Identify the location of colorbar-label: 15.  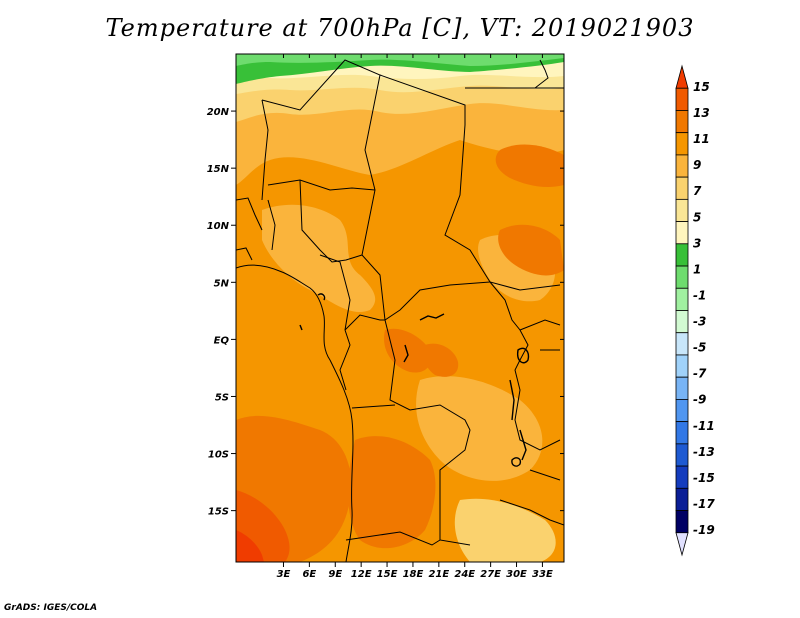
(701, 87).